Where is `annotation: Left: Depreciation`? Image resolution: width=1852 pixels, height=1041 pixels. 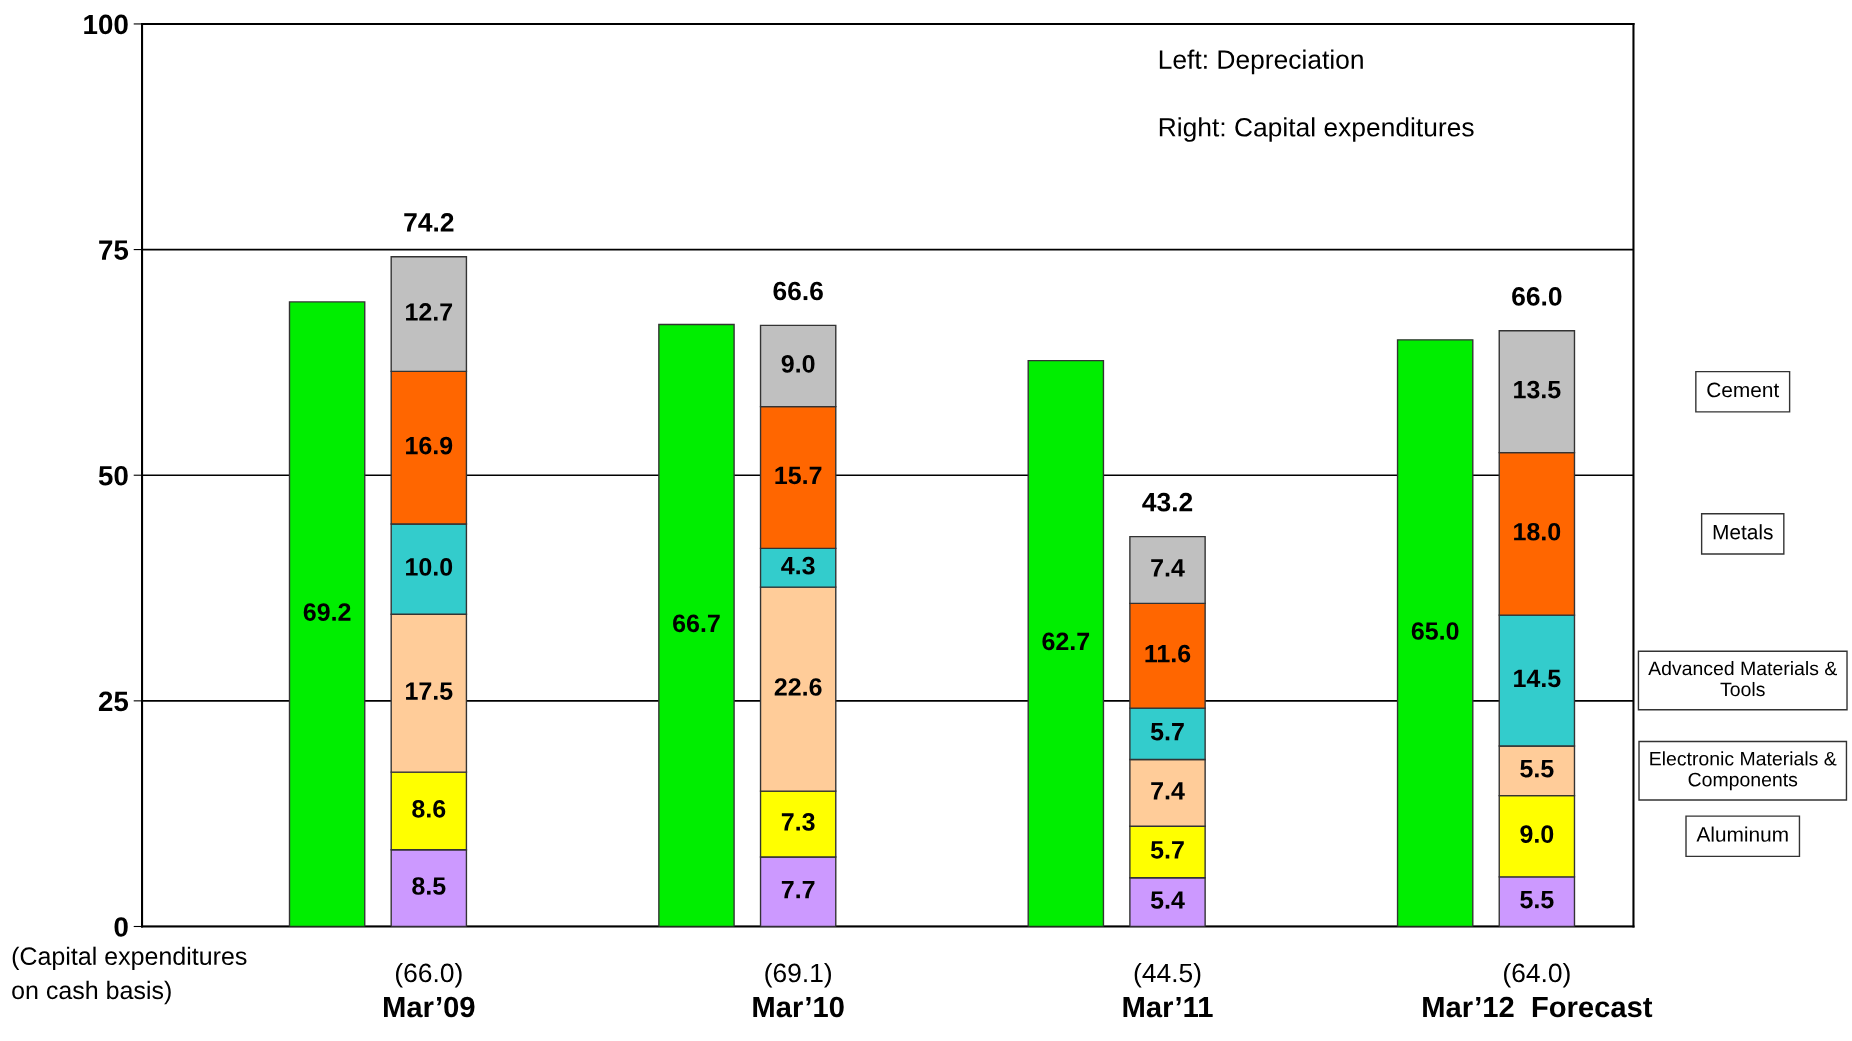 annotation: Left: Depreciation is located at coordinates (1261, 62).